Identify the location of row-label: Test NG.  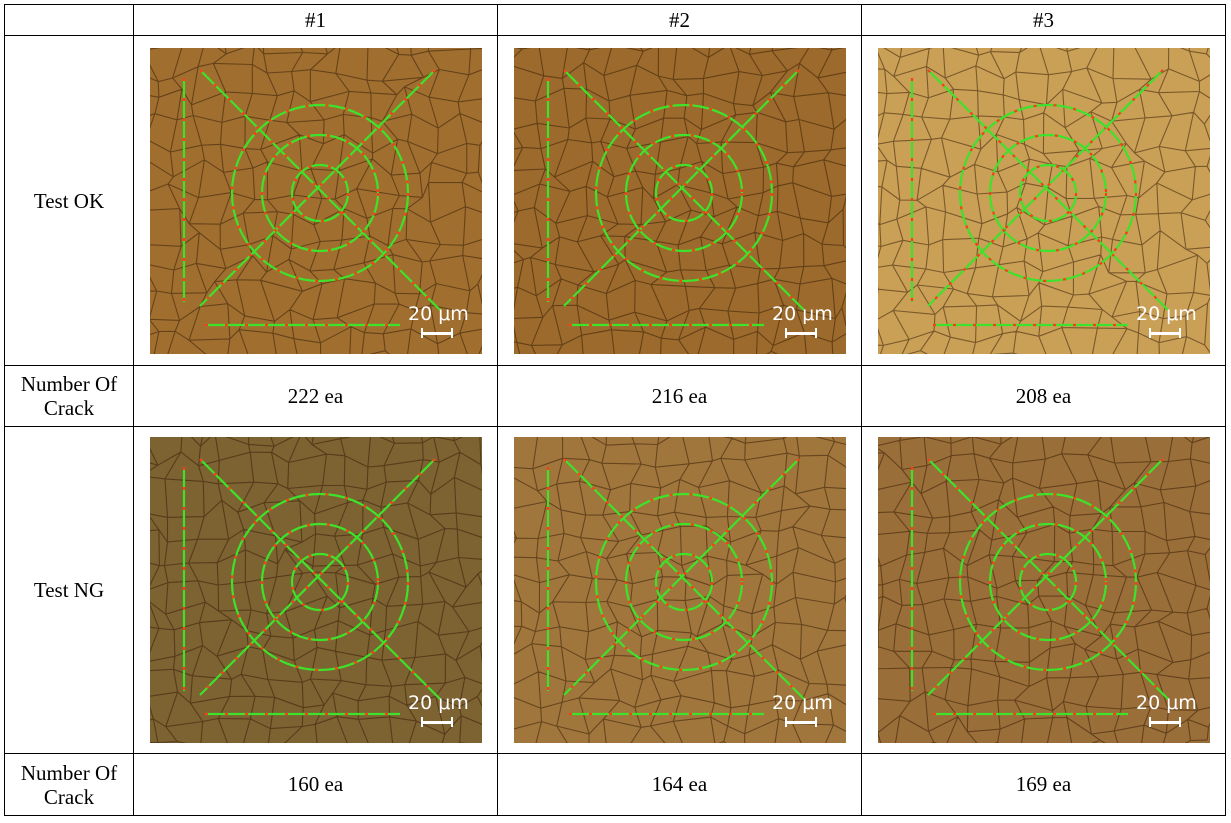
(69, 590).